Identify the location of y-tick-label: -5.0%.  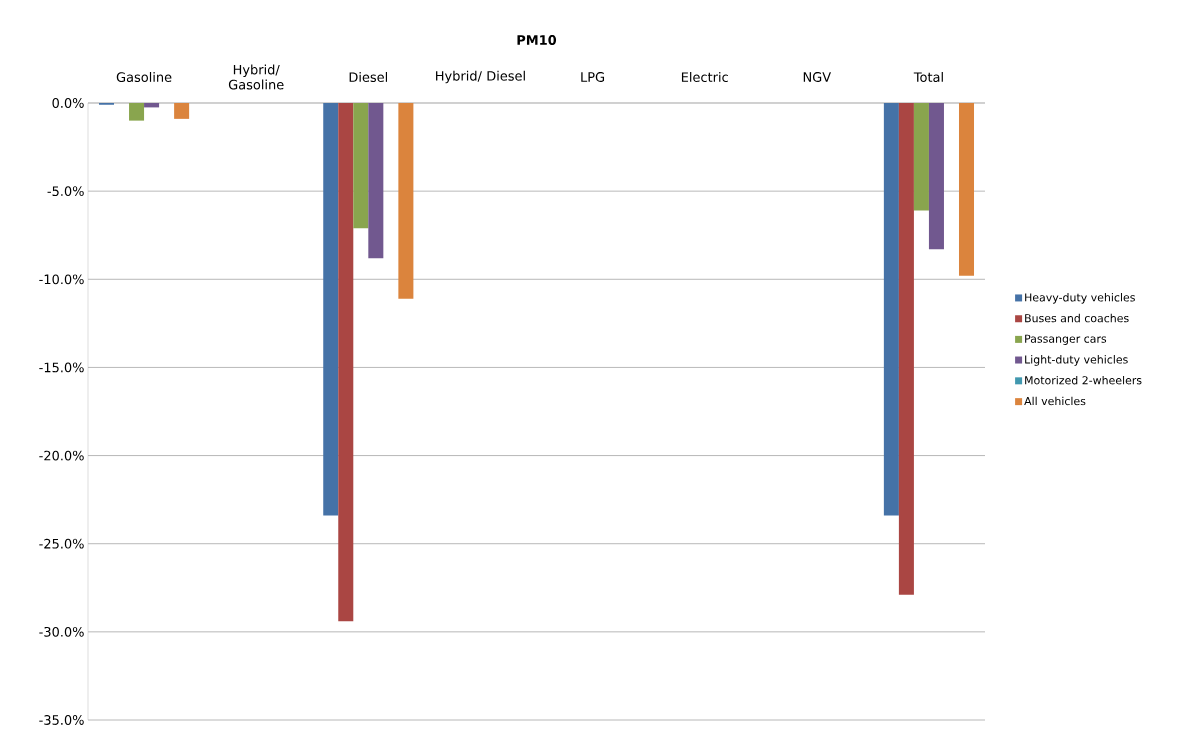
(65, 191).